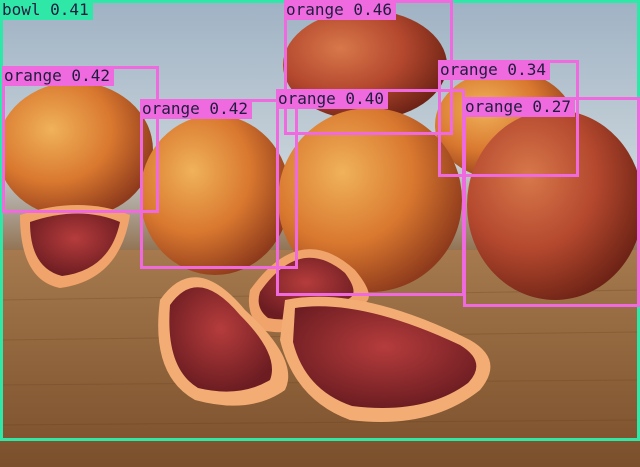 The width and height of the screenshot is (640, 467). Describe the element at coordinates (340, 10) in the screenshot. I see `detection-label: orange 0.46` at that location.